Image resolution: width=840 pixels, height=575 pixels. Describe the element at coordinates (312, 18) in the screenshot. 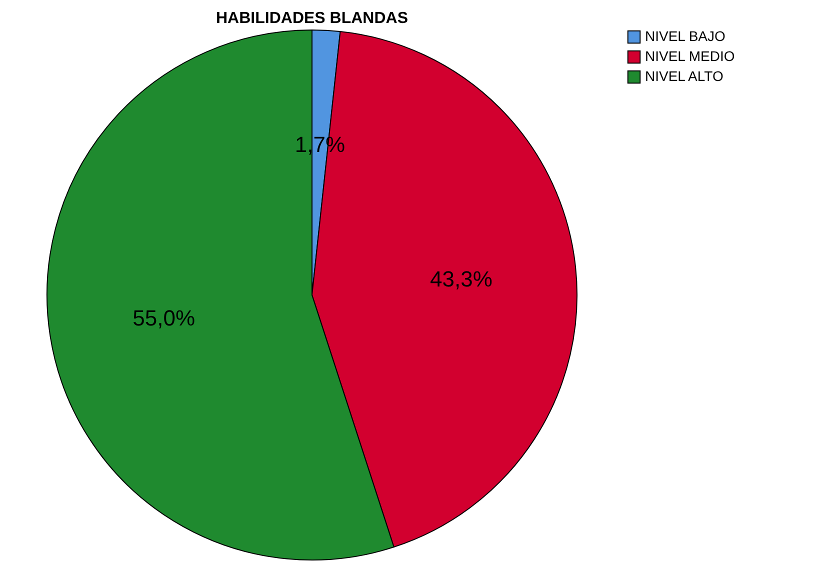

I see `chart-title: HABILIDADES BLANDAS` at that location.